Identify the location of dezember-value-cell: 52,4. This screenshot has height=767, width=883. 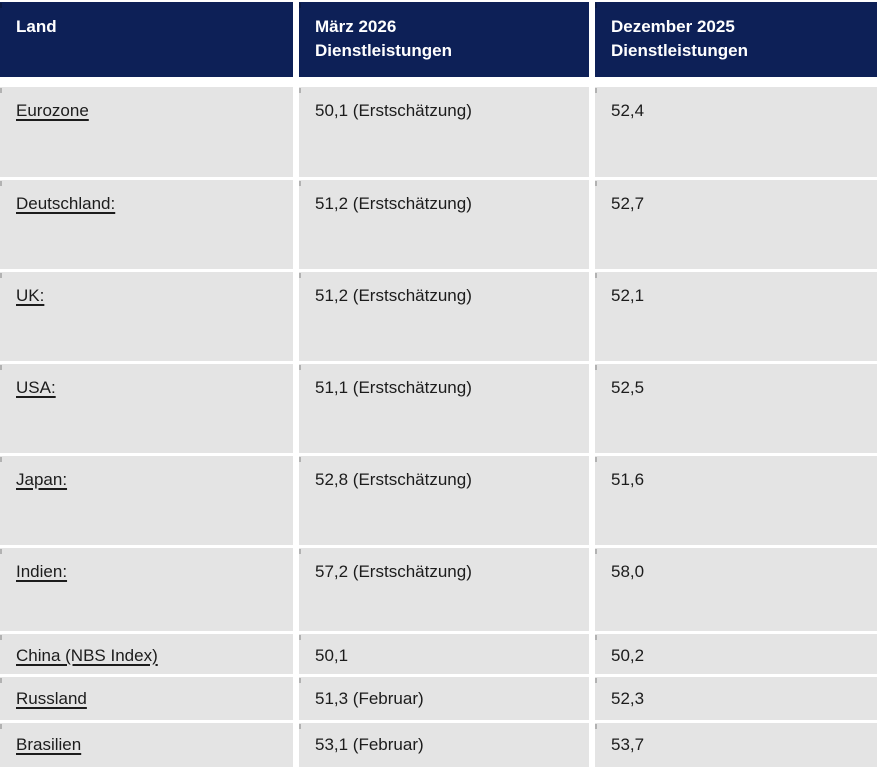
(736, 132).